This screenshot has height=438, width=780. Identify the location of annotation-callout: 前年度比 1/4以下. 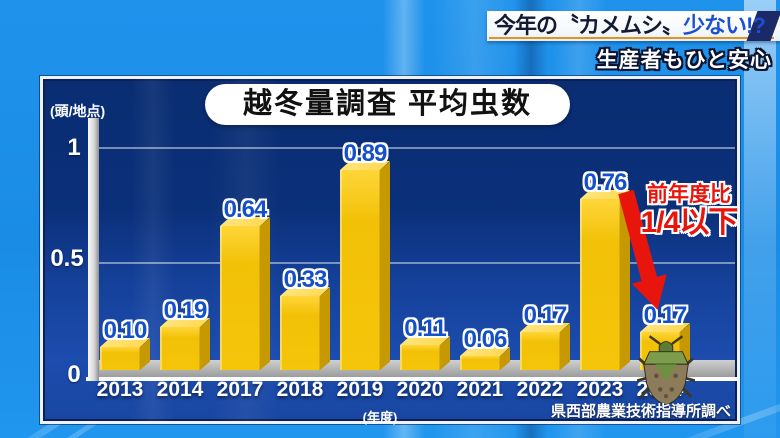
(689, 211).